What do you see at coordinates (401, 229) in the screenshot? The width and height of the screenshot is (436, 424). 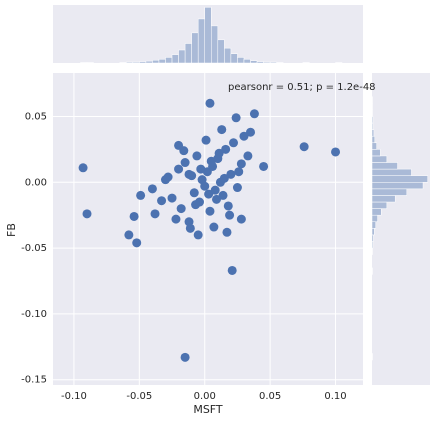 I see `right-hist-bg` at bounding box center [401, 229].